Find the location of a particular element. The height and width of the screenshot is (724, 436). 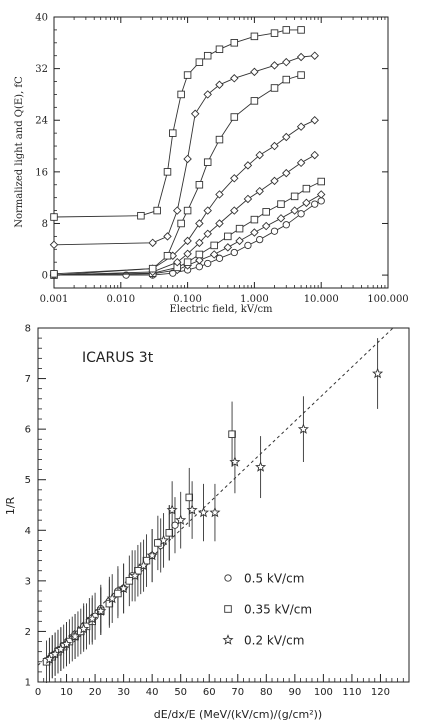

chart2-x-label: dE/dx/E (MeV/(kV/cm)/(g/cm²)) is located at coordinates (238, 714).